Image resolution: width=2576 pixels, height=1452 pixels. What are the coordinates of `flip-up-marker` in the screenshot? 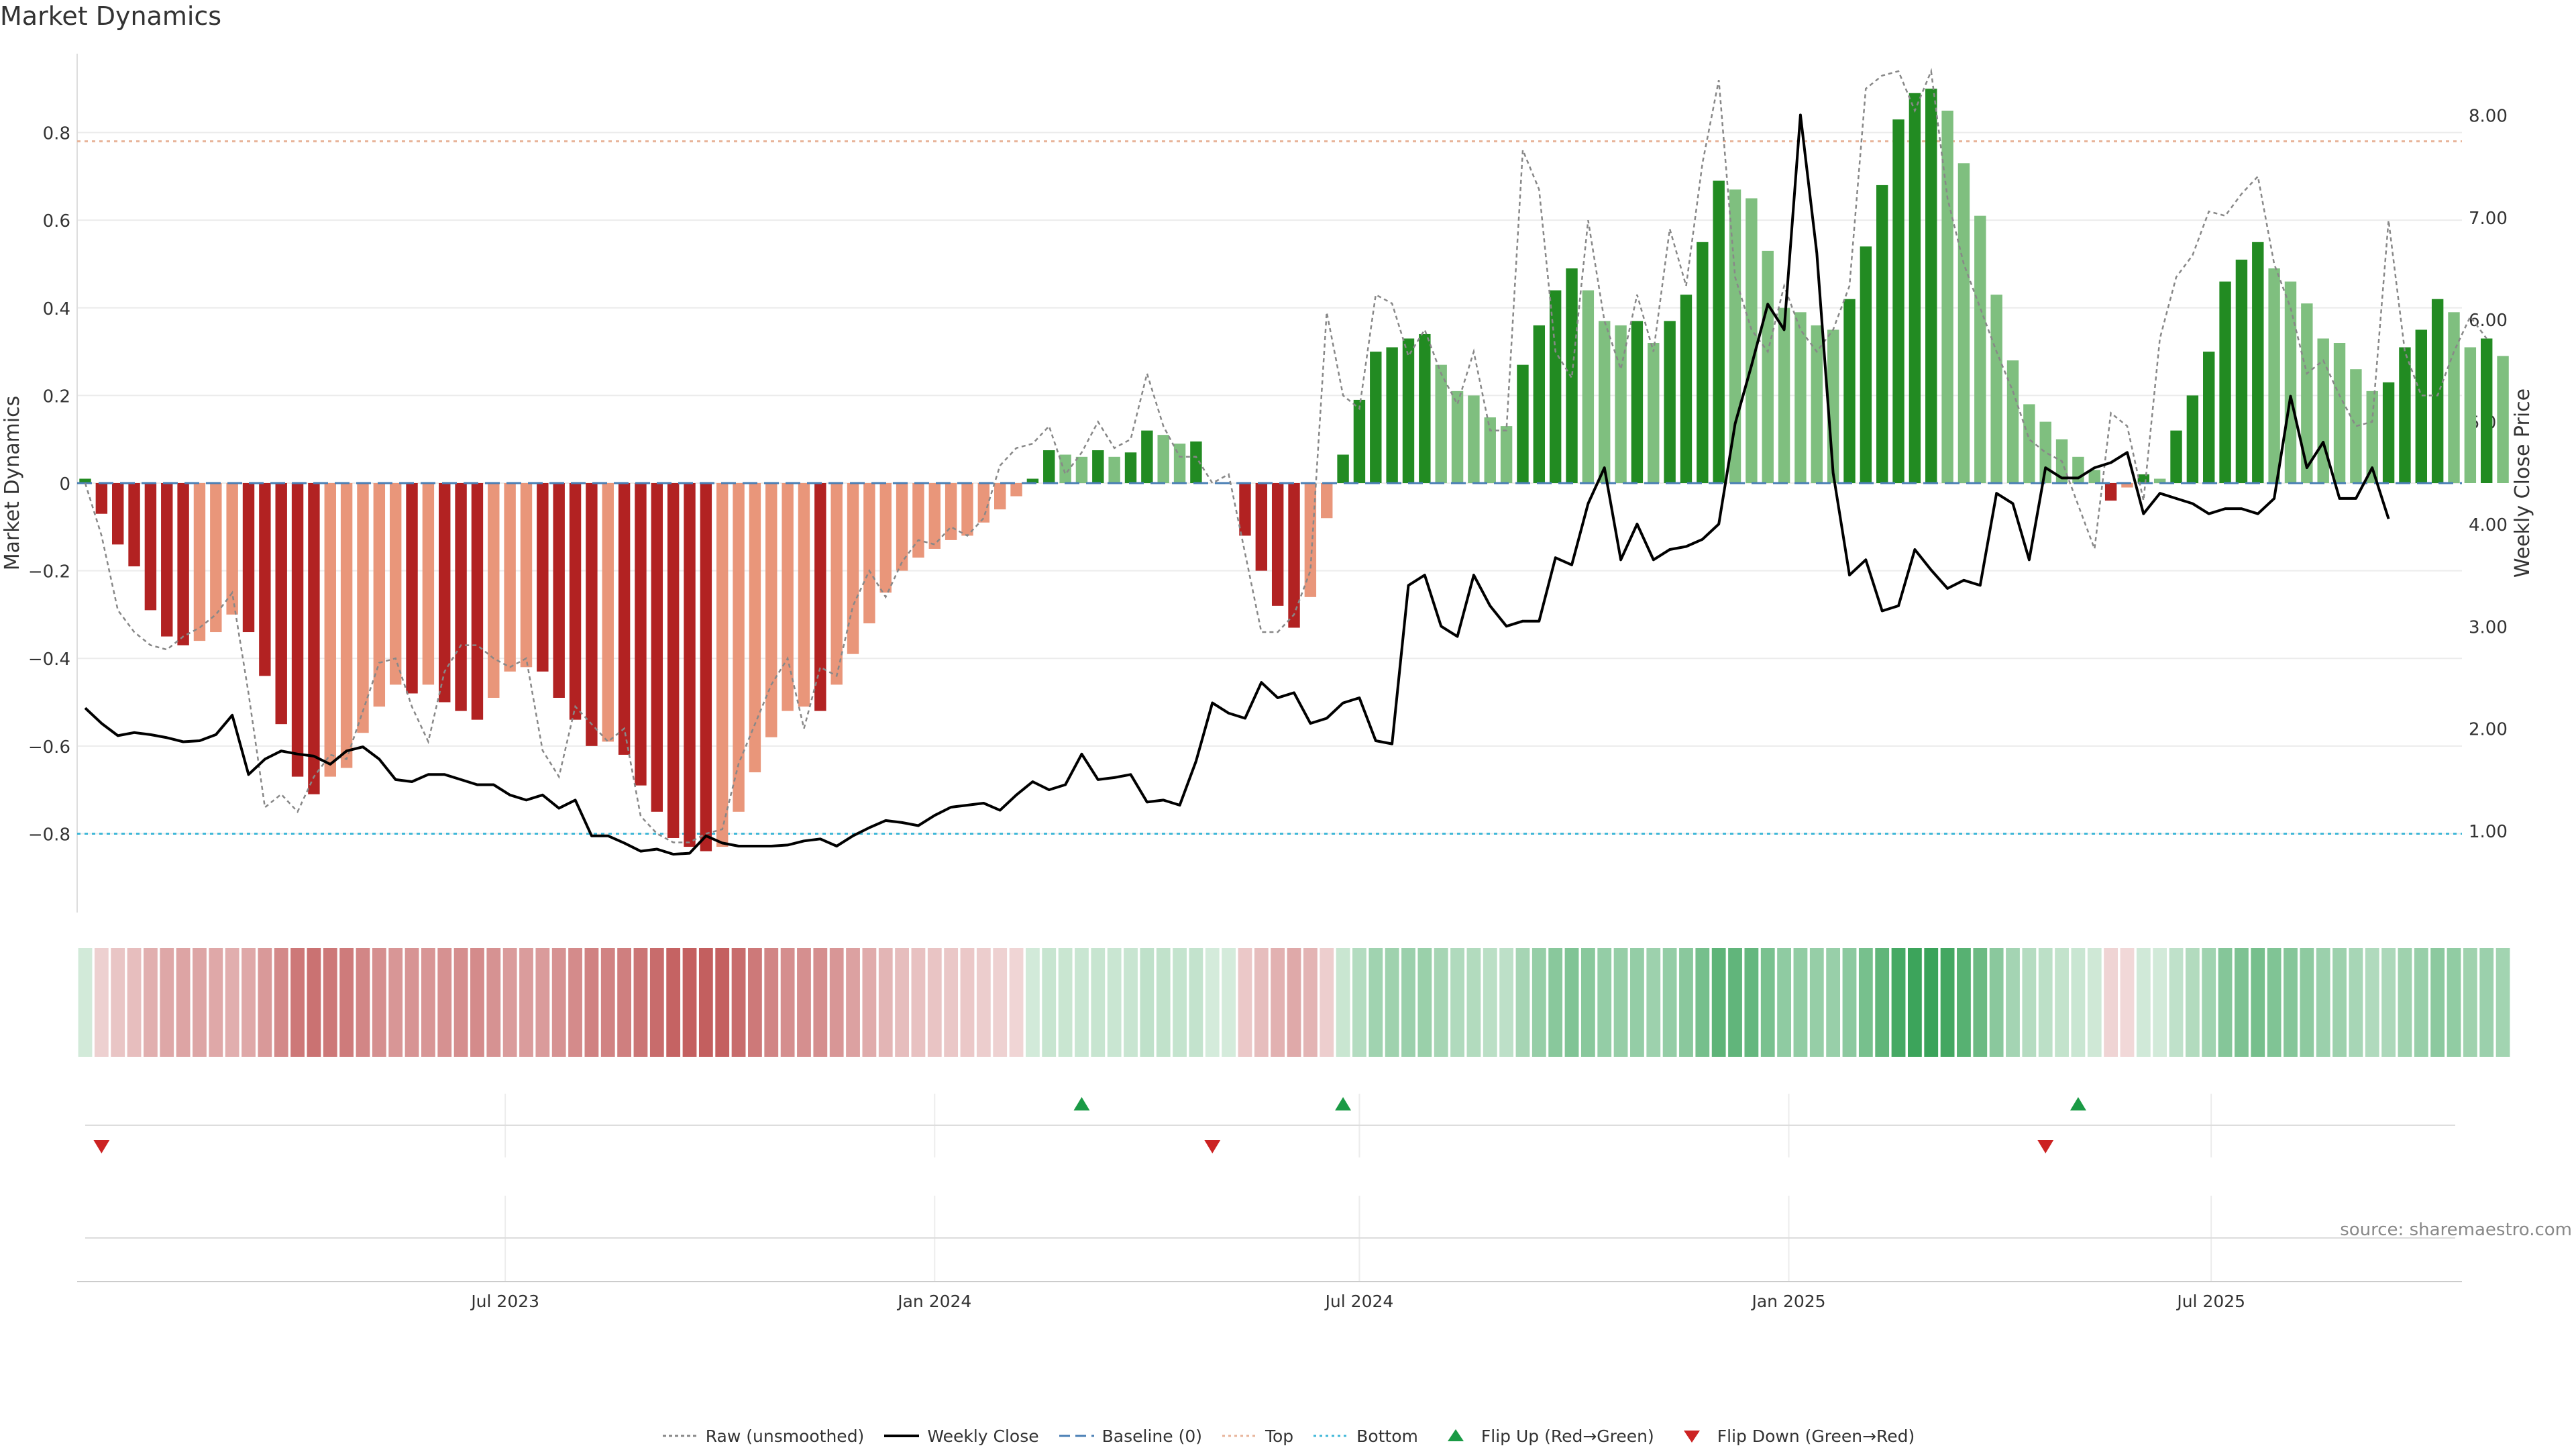 It's located at (1081, 1103).